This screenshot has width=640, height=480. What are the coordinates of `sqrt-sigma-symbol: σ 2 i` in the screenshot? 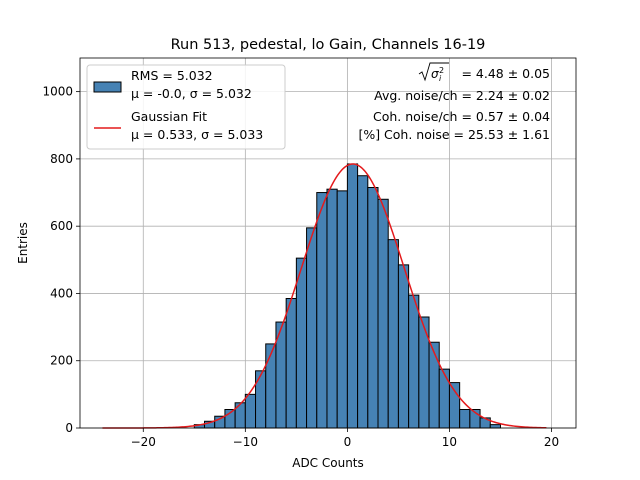 It's located at (433, 72).